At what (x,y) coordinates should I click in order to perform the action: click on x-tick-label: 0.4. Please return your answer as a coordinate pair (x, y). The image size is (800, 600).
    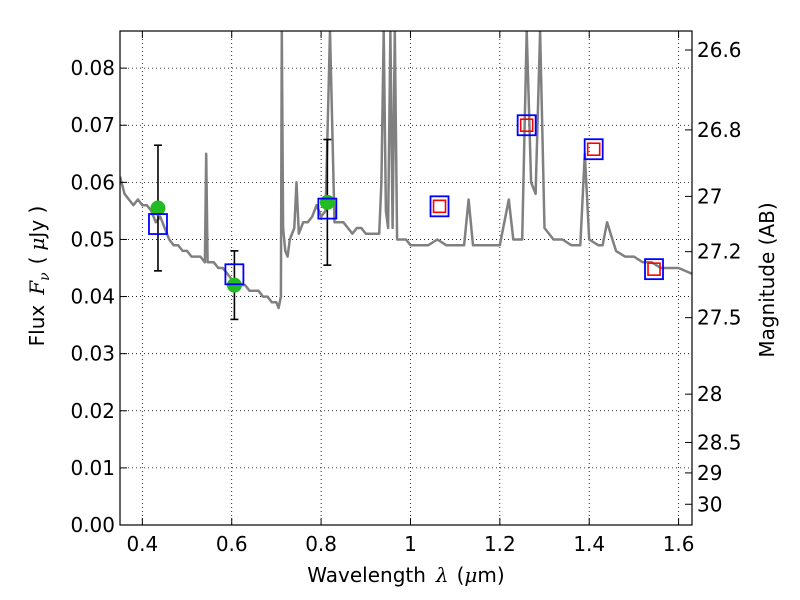
    Looking at the image, I should click on (142, 544).